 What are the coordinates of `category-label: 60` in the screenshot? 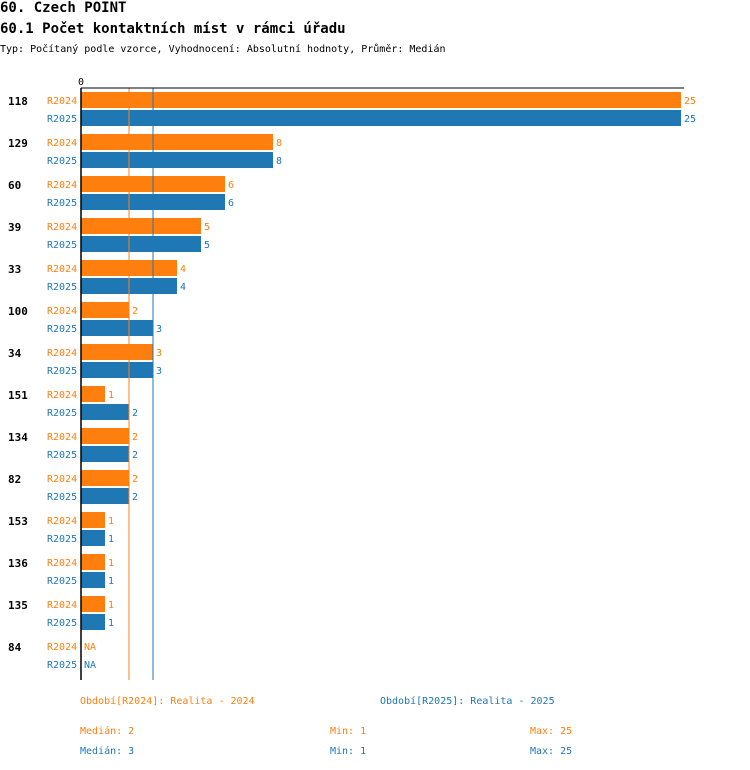 It's located at (14, 185).